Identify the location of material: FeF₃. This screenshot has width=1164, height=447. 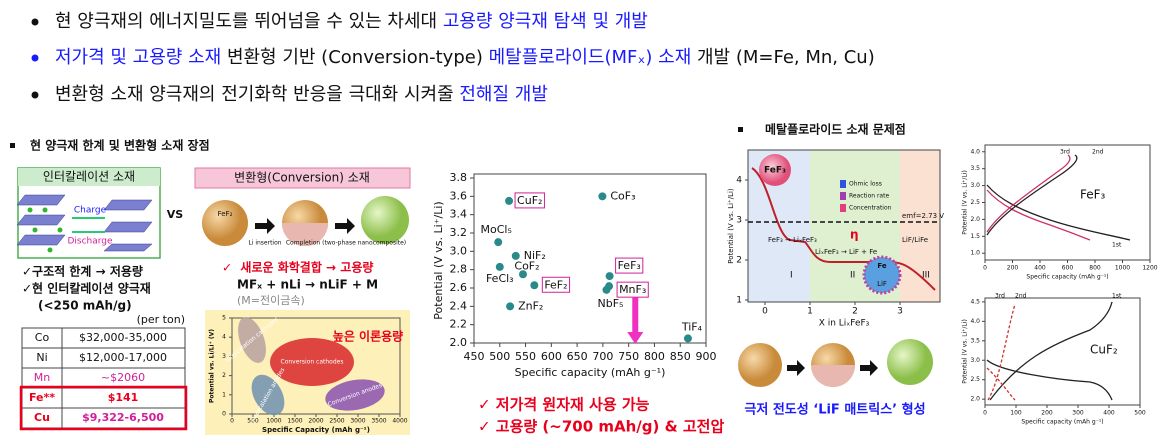
(1093, 195).